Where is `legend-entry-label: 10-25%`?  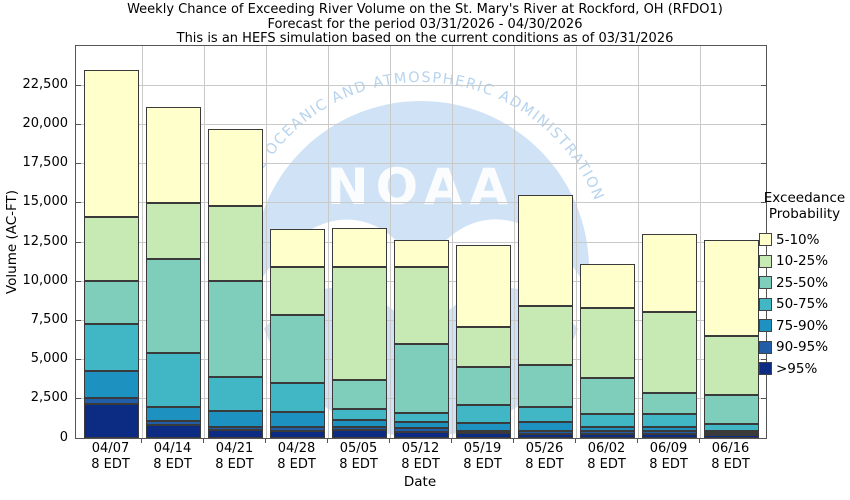 legend-entry-label: 10-25% is located at coordinates (802, 261).